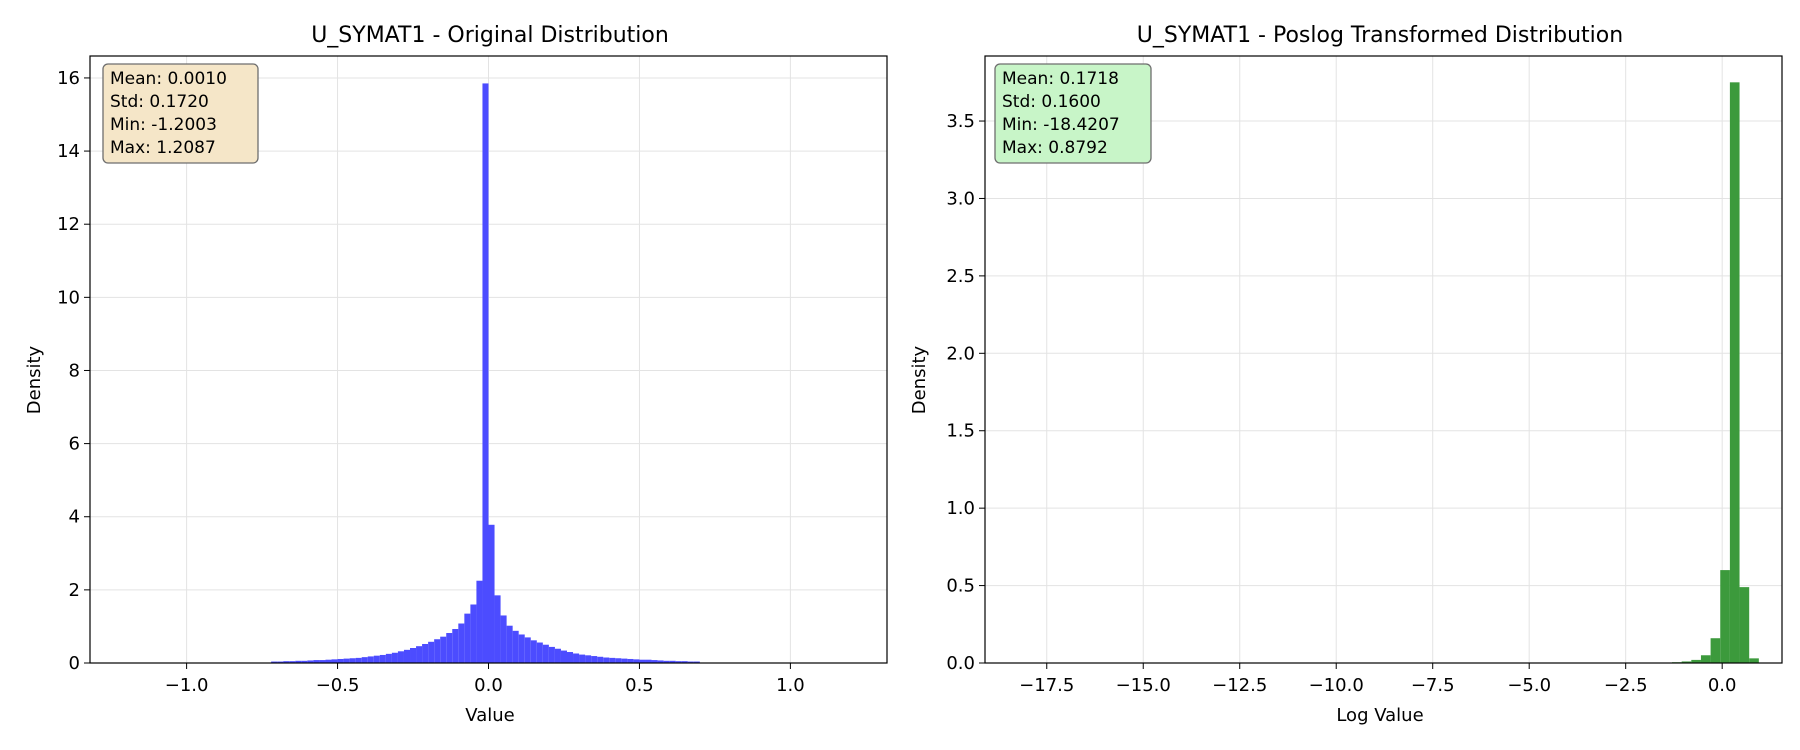  Describe the element at coordinates (960, 663) in the screenshot. I see `y-tick-label: 0.0` at that location.